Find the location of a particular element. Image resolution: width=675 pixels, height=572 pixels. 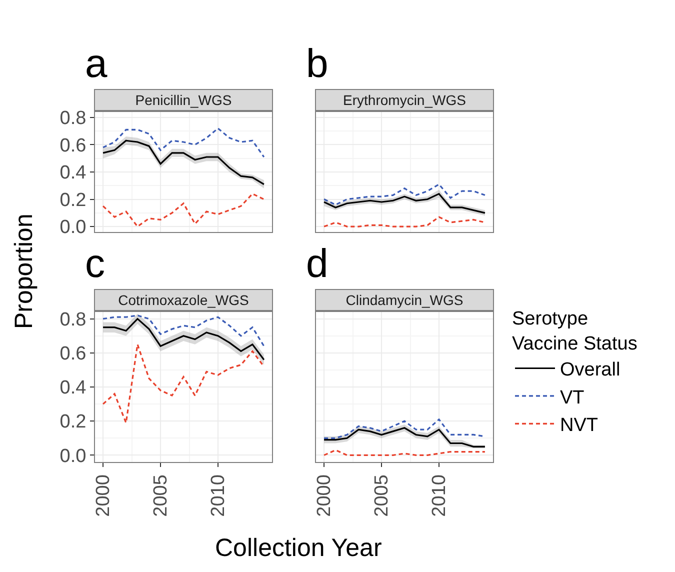

legend-title: Serotype Vaccine Status is located at coordinates (575, 331).